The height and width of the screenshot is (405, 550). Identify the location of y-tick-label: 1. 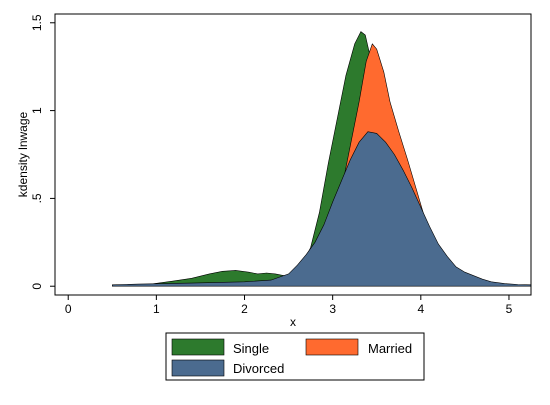
(37, 110).